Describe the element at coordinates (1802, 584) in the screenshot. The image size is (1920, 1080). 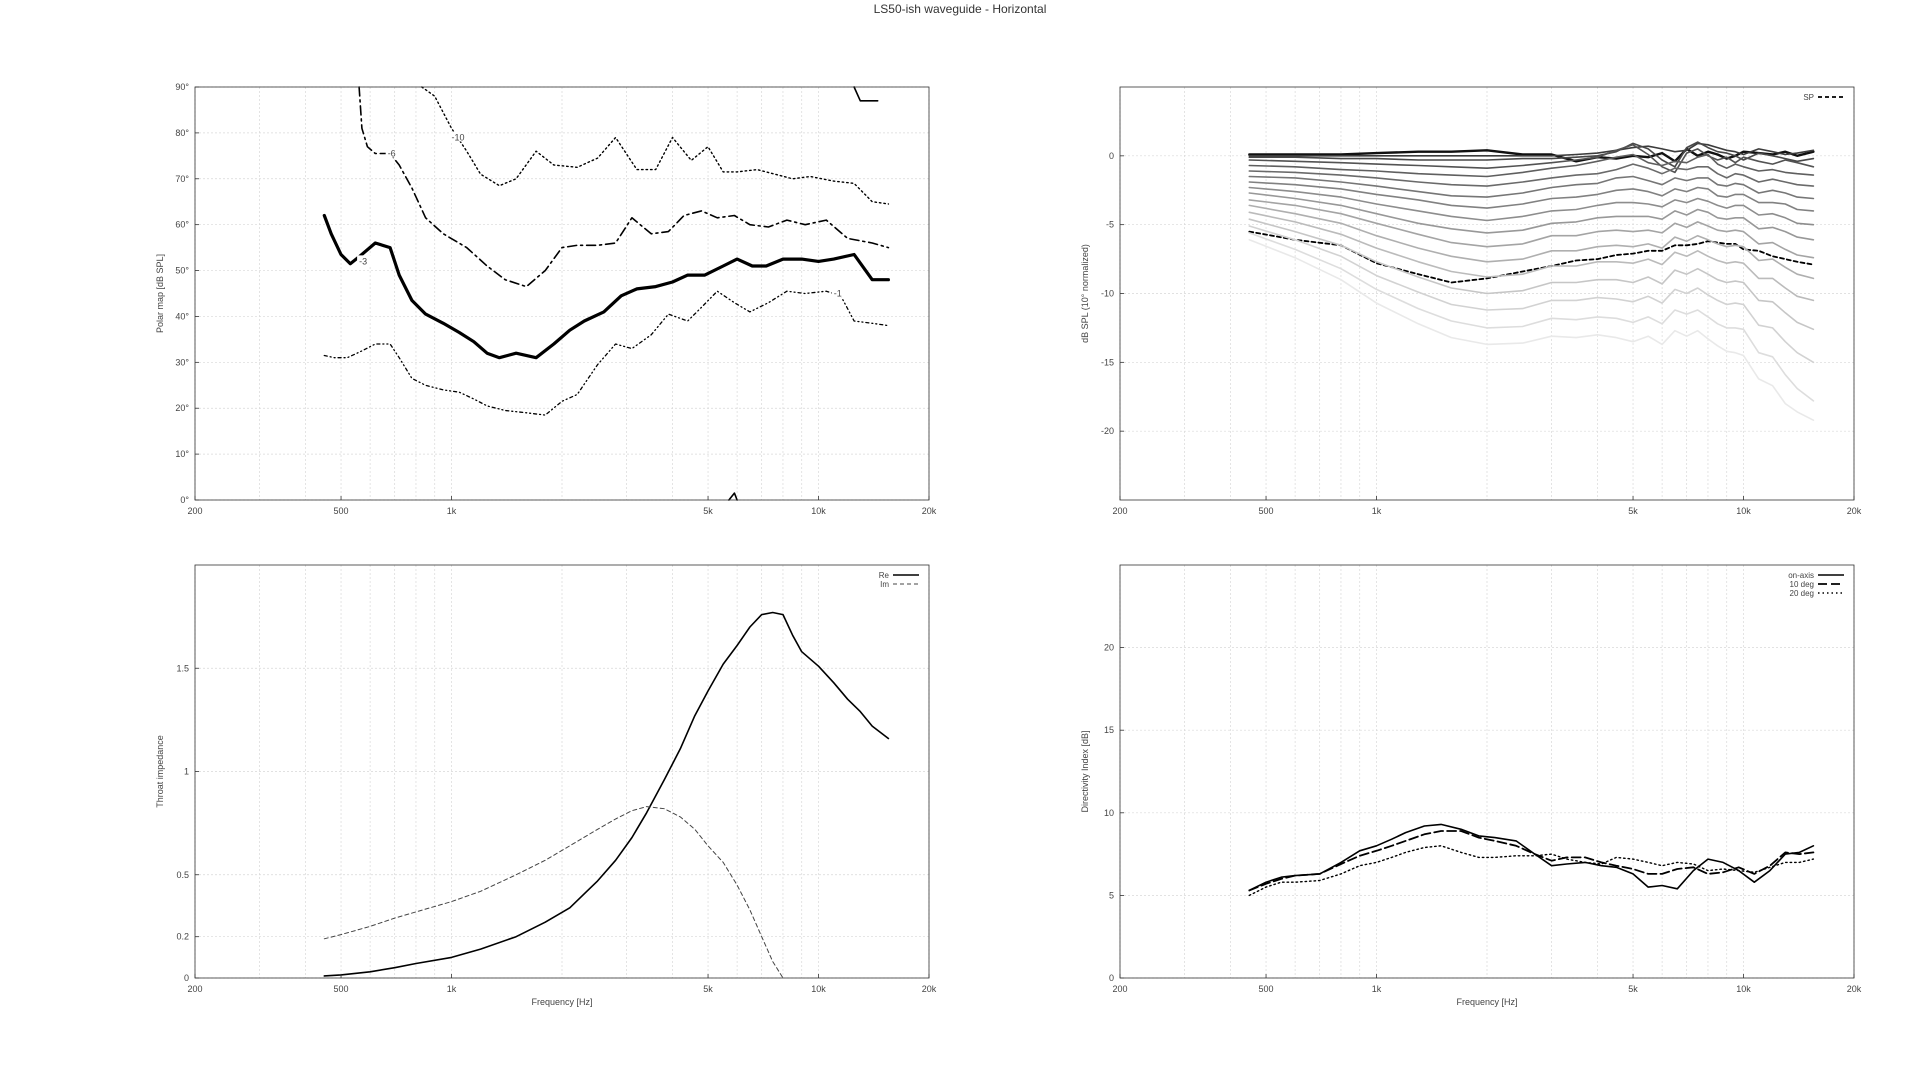
I see `legend-label: 10 deg` at that location.